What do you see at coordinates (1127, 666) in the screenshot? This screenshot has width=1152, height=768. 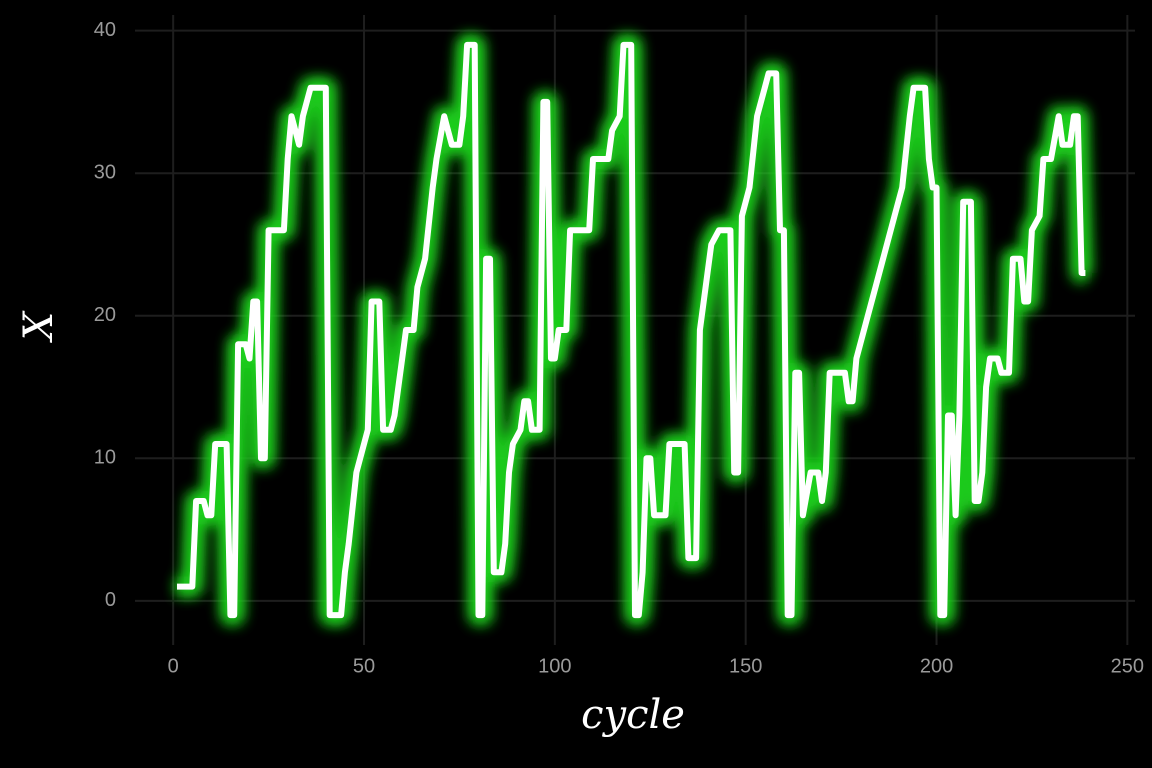 I see `x-tick-label: 250` at bounding box center [1127, 666].